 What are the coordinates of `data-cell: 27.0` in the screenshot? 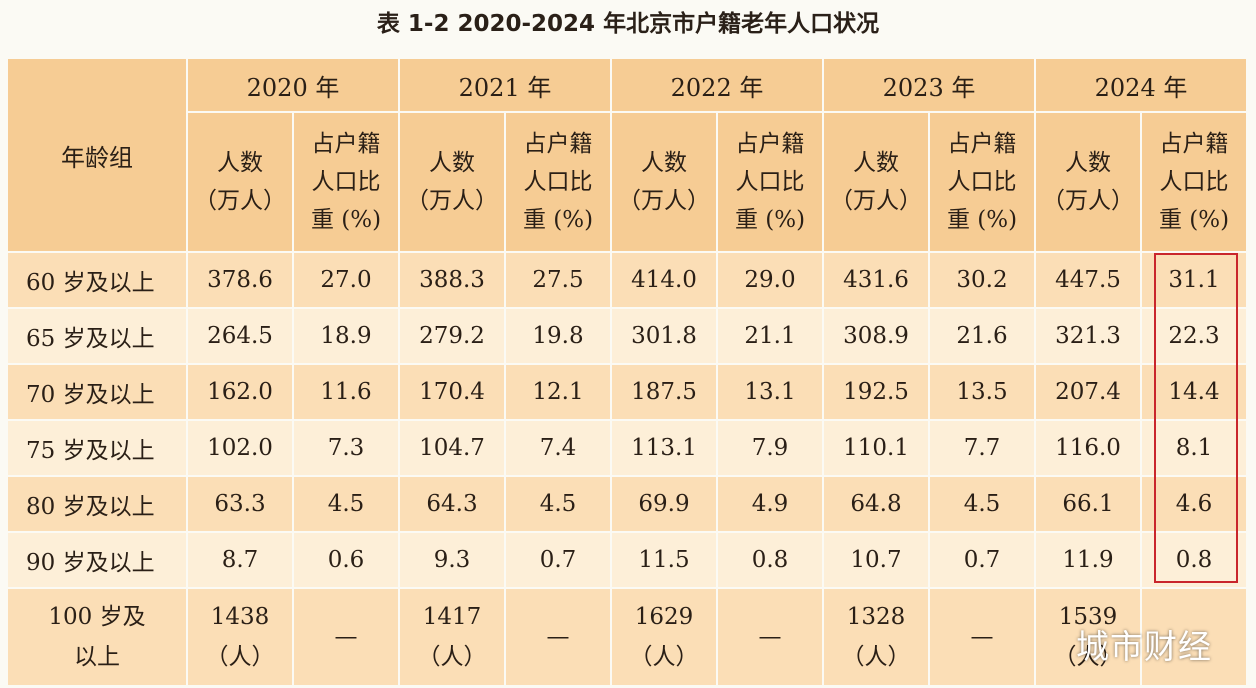 It's located at (346, 280).